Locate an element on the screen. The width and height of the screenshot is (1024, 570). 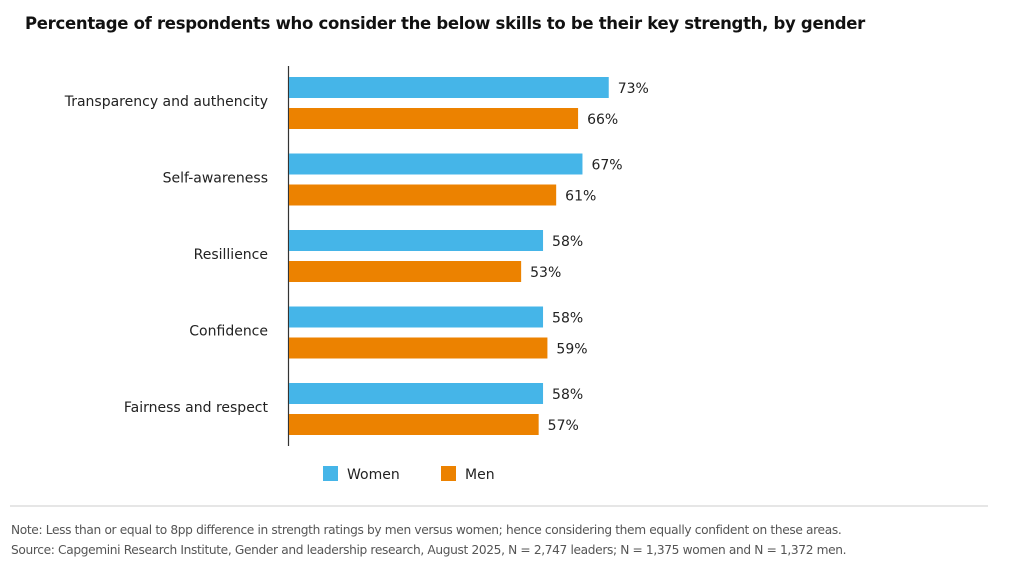
category-label: Self-awareness is located at coordinates (215, 179).